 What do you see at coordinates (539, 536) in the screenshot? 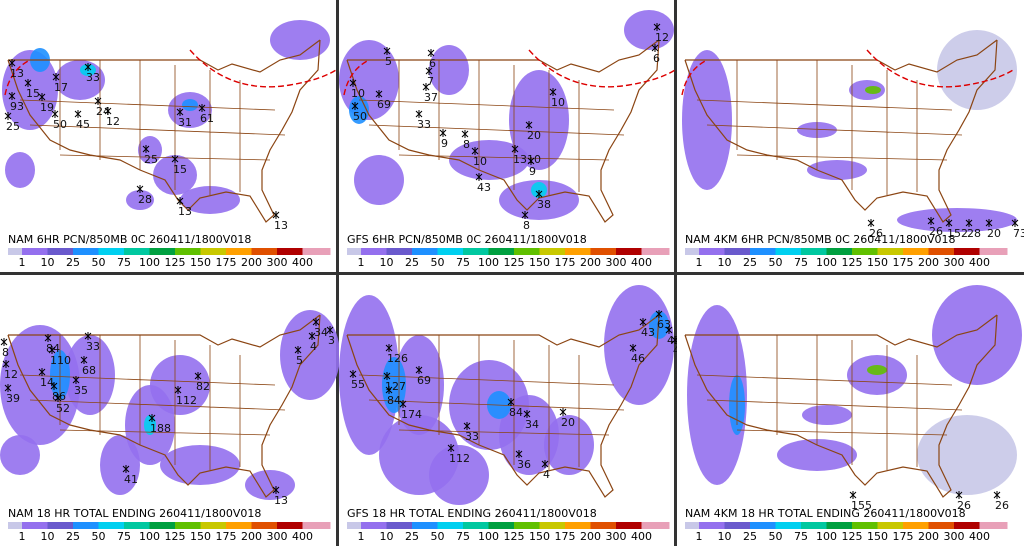
I see `legend-label: 150` at bounding box center [539, 536].